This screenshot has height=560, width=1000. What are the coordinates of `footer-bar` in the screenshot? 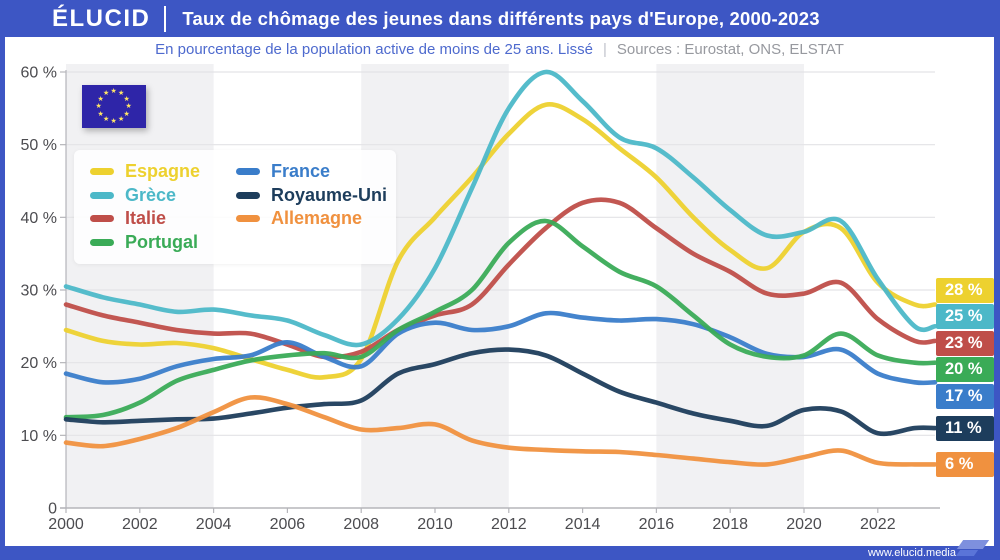 It's located at (500, 553).